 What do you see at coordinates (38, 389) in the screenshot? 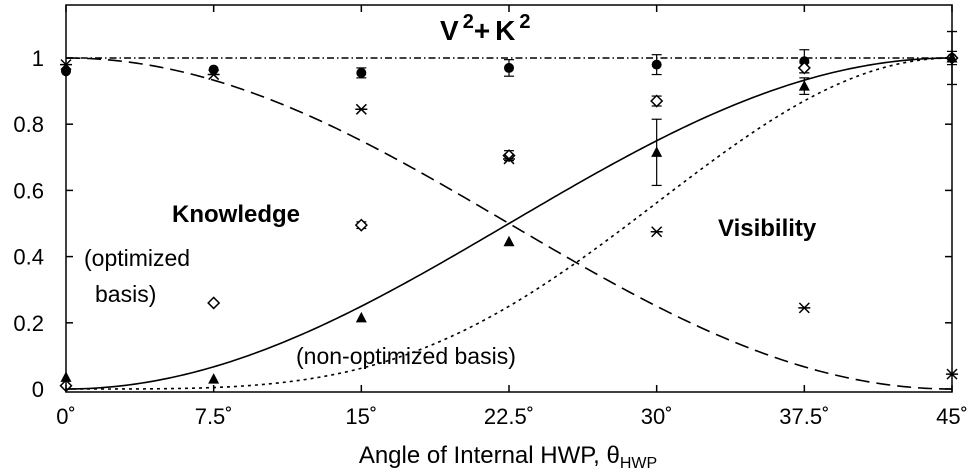
I see `y-tick-label: 0` at bounding box center [38, 389].